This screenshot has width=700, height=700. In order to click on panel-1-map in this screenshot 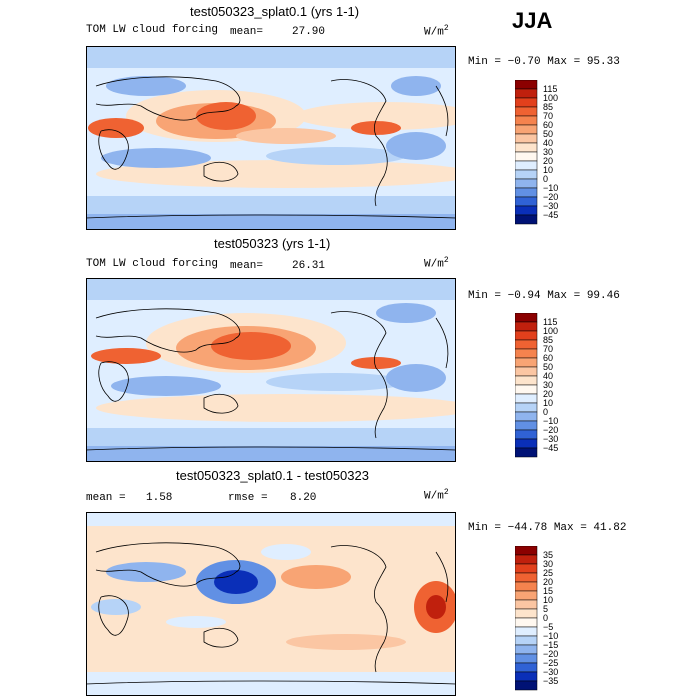, I will do `click(271, 138)`.